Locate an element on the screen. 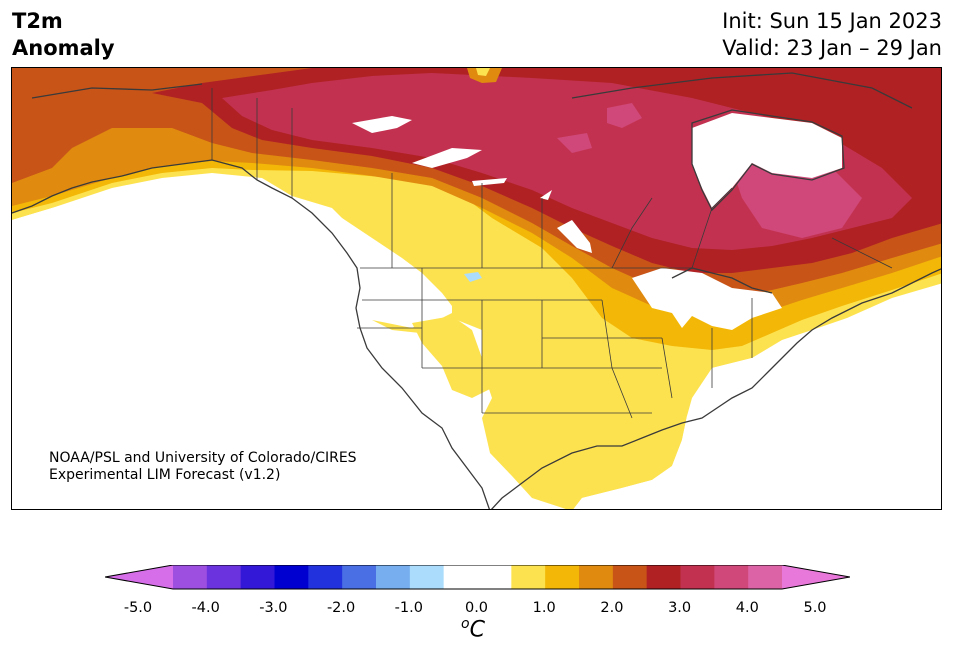 This screenshot has width=953, height=659. colorbar-extend-high is located at coordinates (816, 577).